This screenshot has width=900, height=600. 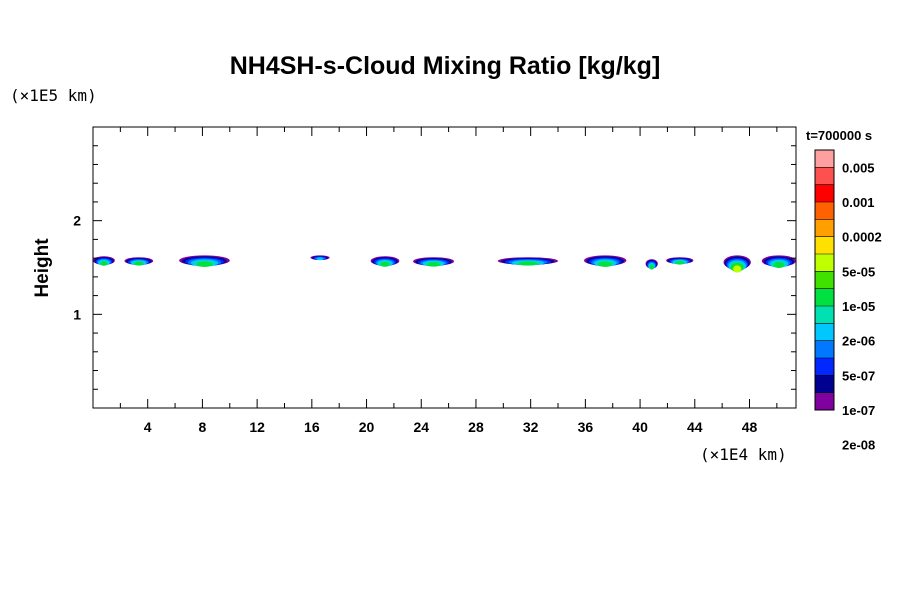 What do you see at coordinates (640, 427) in the screenshot?
I see `x-tick-label: 40` at bounding box center [640, 427].